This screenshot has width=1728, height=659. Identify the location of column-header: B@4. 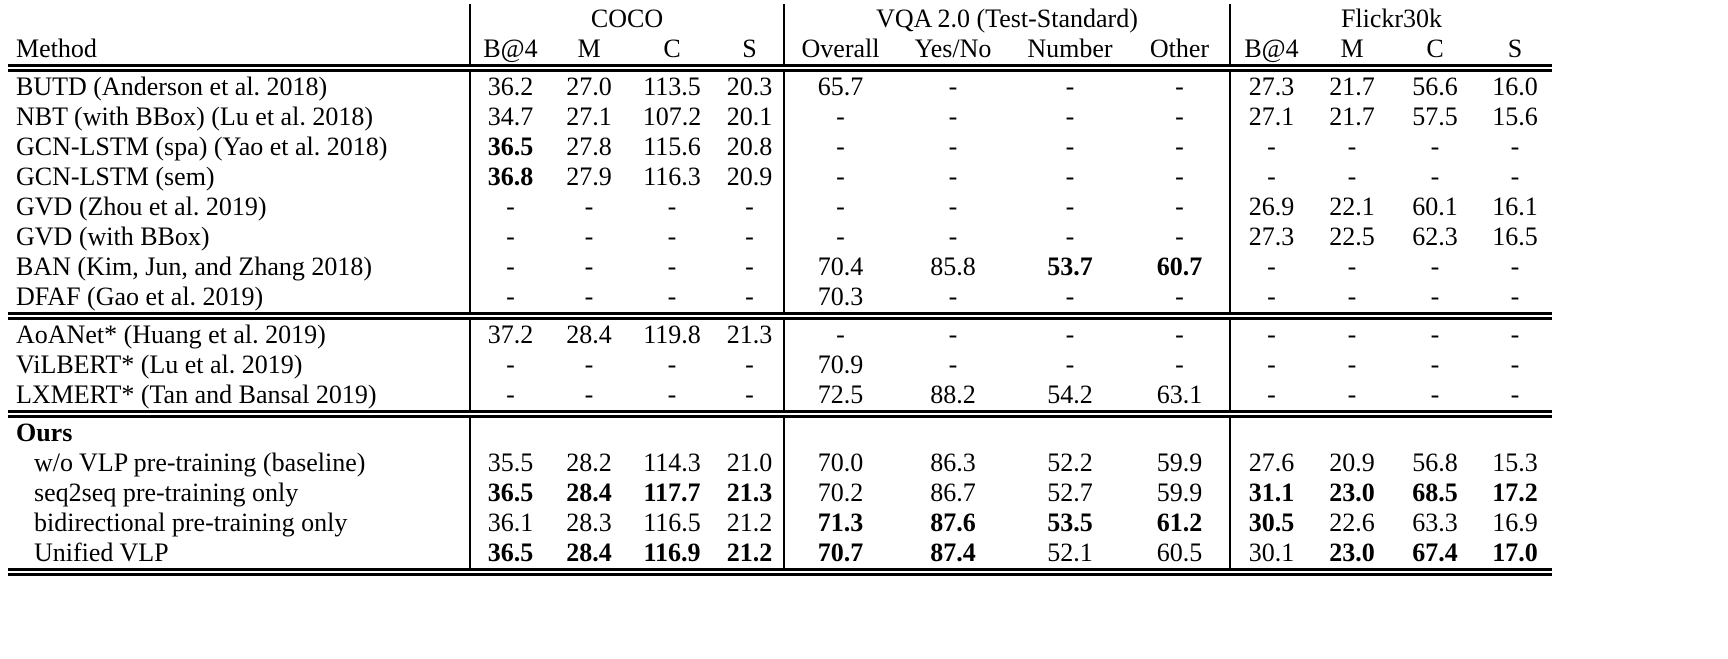
(509, 53).